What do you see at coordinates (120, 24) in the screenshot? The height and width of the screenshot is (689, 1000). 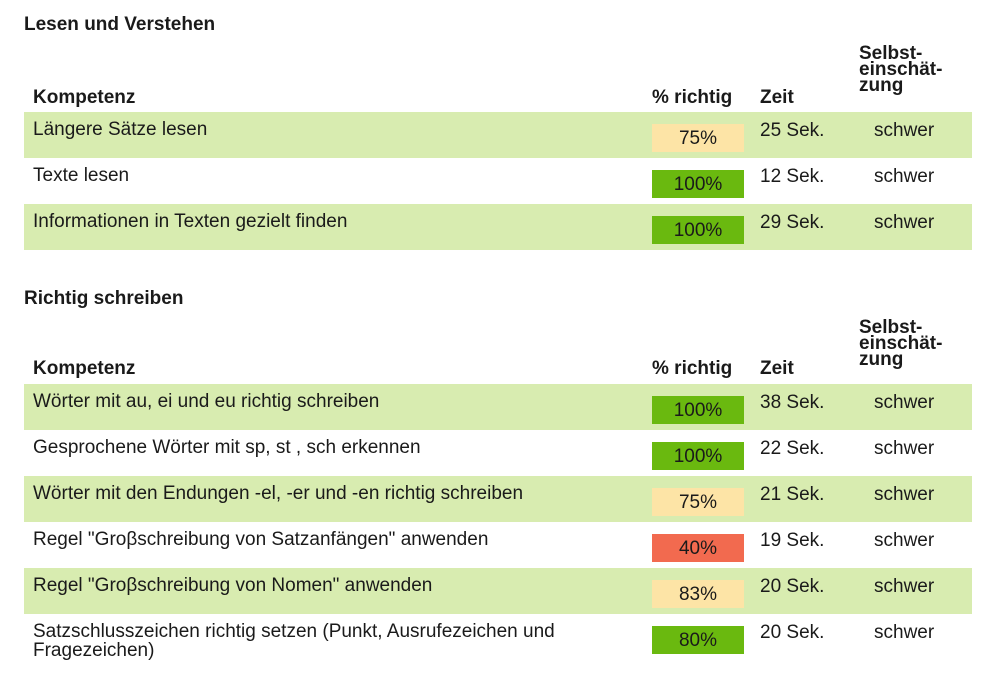 I see `section-title: Lesen und Verstehen` at bounding box center [120, 24].